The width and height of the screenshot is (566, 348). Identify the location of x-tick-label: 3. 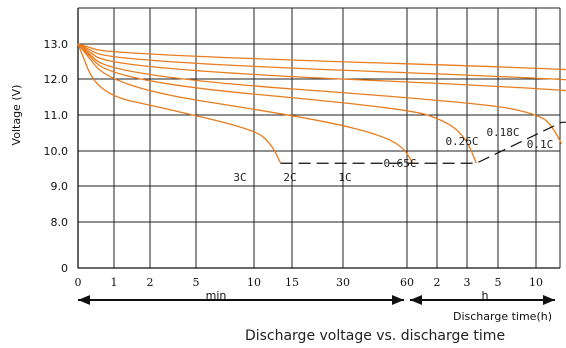
(467, 282).